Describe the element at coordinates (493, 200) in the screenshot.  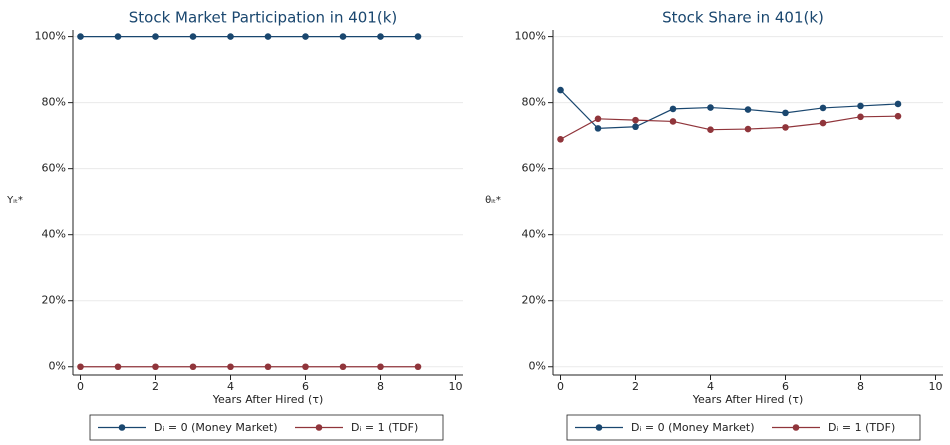
I see `y-axis-label: θᵢₜ*` at that location.